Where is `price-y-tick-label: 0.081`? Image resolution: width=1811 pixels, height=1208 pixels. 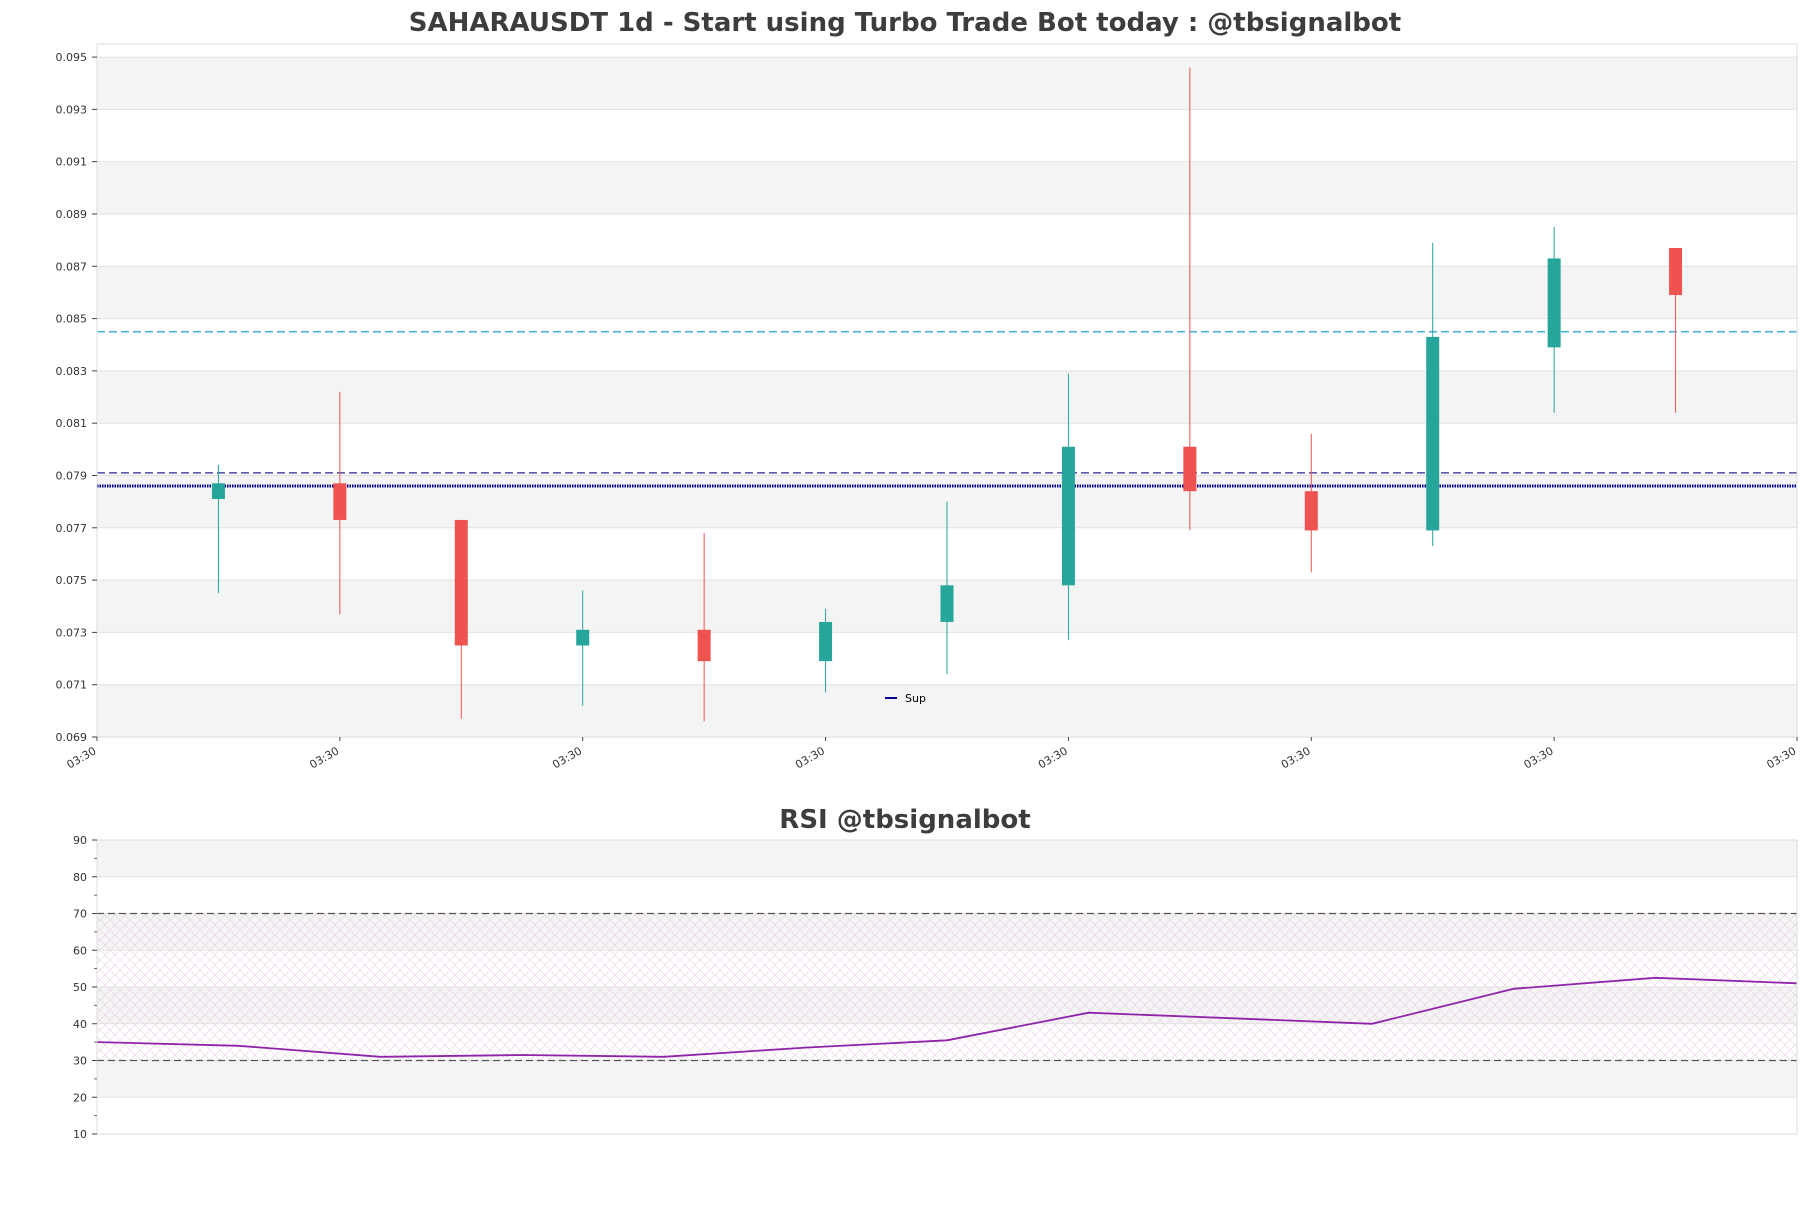
price-y-tick-label: 0.081 is located at coordinates (72, 423).